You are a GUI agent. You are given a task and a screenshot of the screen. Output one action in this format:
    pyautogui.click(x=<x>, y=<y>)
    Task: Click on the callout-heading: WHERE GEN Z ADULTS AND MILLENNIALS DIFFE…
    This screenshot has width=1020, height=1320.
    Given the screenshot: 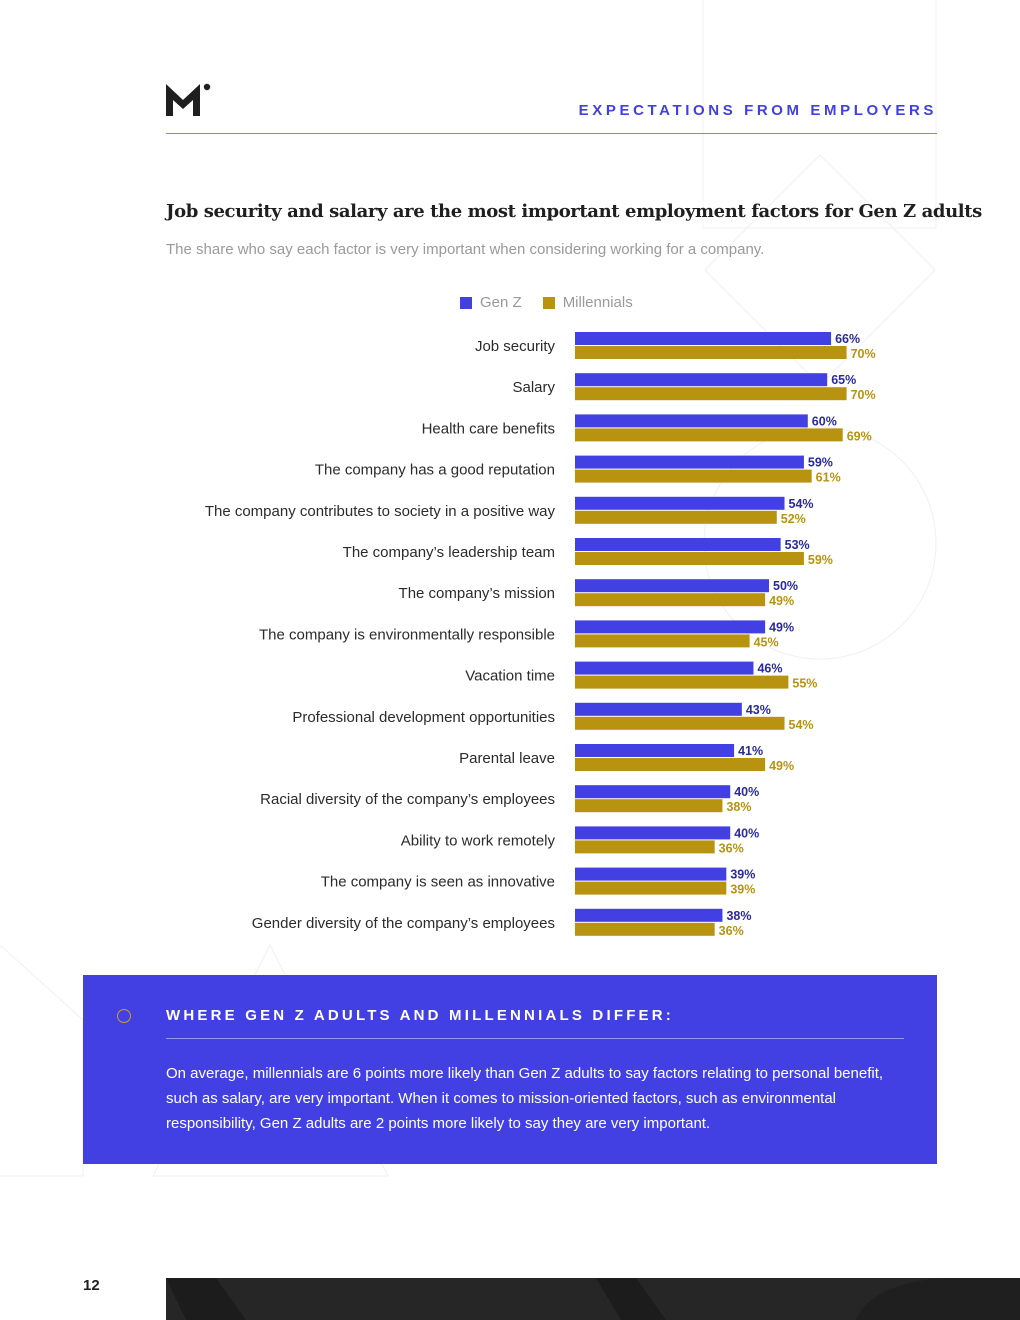 What is the action you would take?
    pyautogui.click(x=420, y=1015)
    